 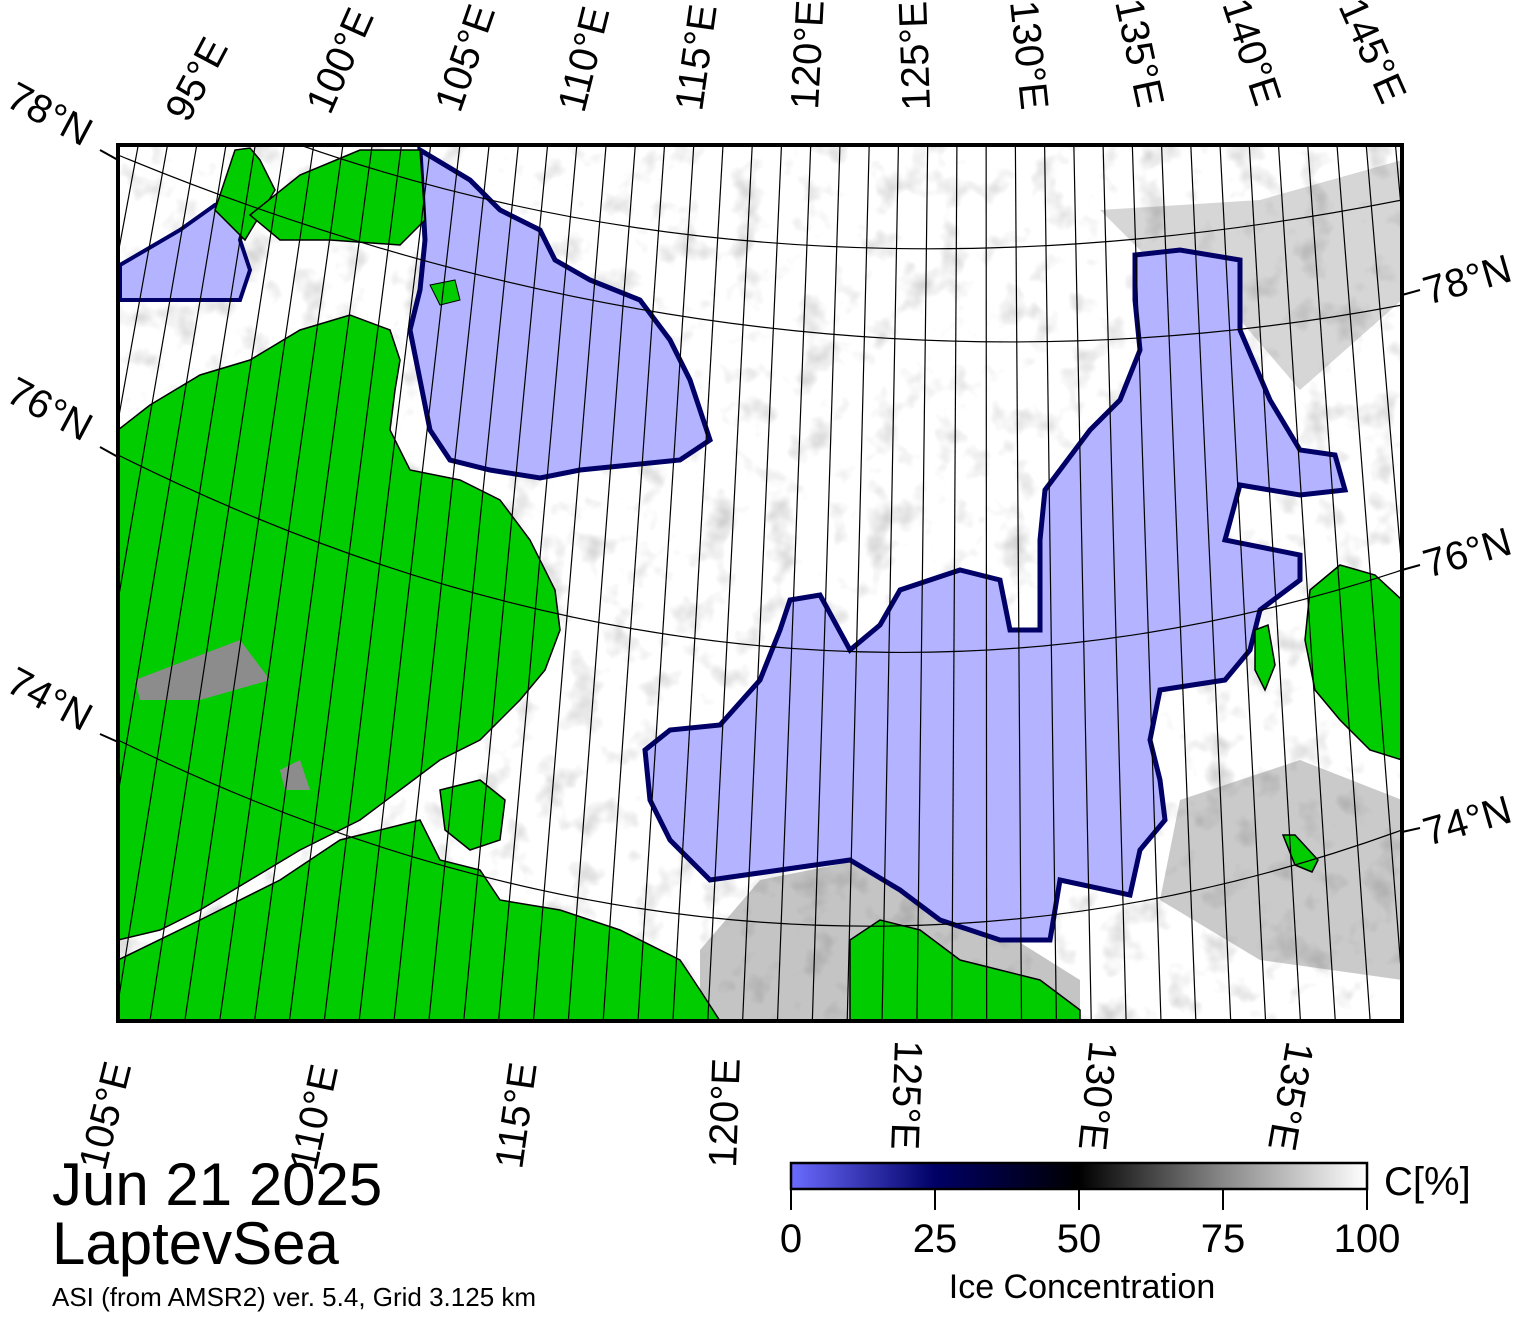 What do you see at coordinates (1139, 55) in the screenshot?
I see `top-lon-label: 135°E` at bounding box center [1139, 55].